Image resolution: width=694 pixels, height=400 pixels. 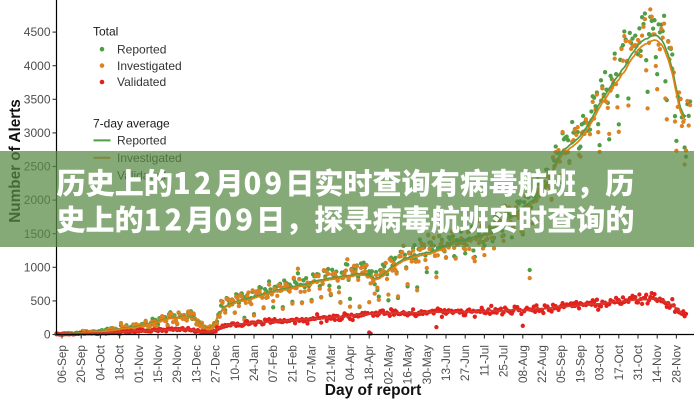 I want to click on svg-text: 16-May, so click(x=408, y=364).